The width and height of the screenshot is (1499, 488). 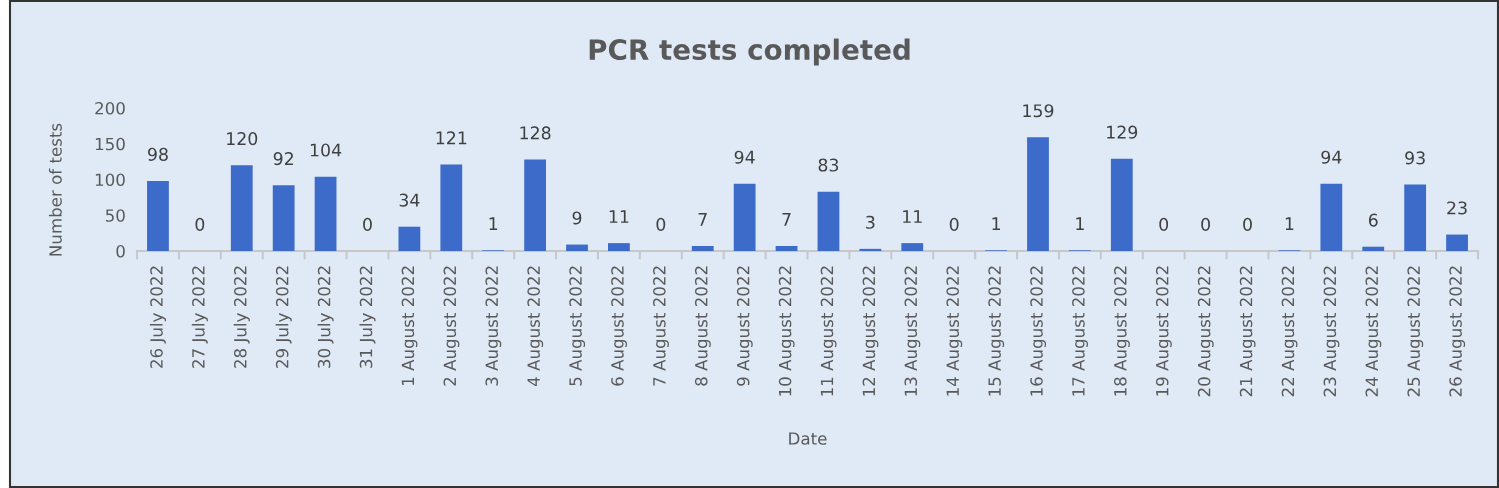 What do you see at coordinates (828, 331) in the screenshot?
I see `x-tick-label: 11 August 2022` at bounding box center [828, 331].